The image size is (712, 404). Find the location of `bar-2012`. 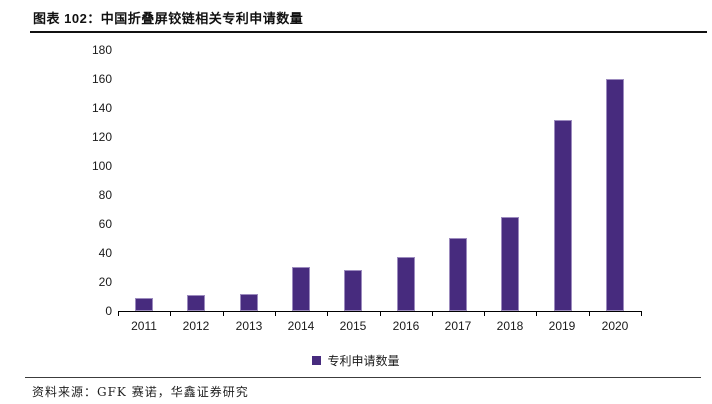

bar-2012 is located at coordinates (196, 303).